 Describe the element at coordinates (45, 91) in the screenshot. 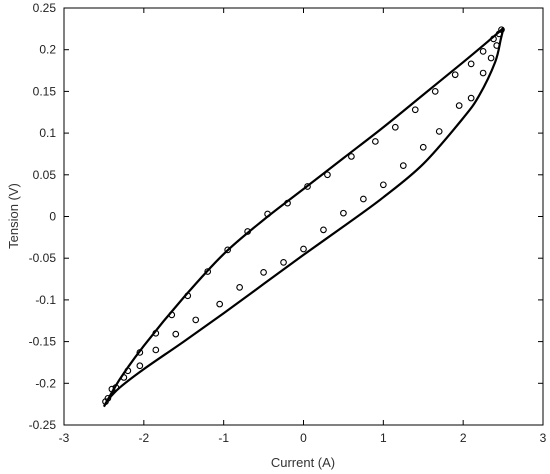

I see `y-tick-label: 0.15` at that location.